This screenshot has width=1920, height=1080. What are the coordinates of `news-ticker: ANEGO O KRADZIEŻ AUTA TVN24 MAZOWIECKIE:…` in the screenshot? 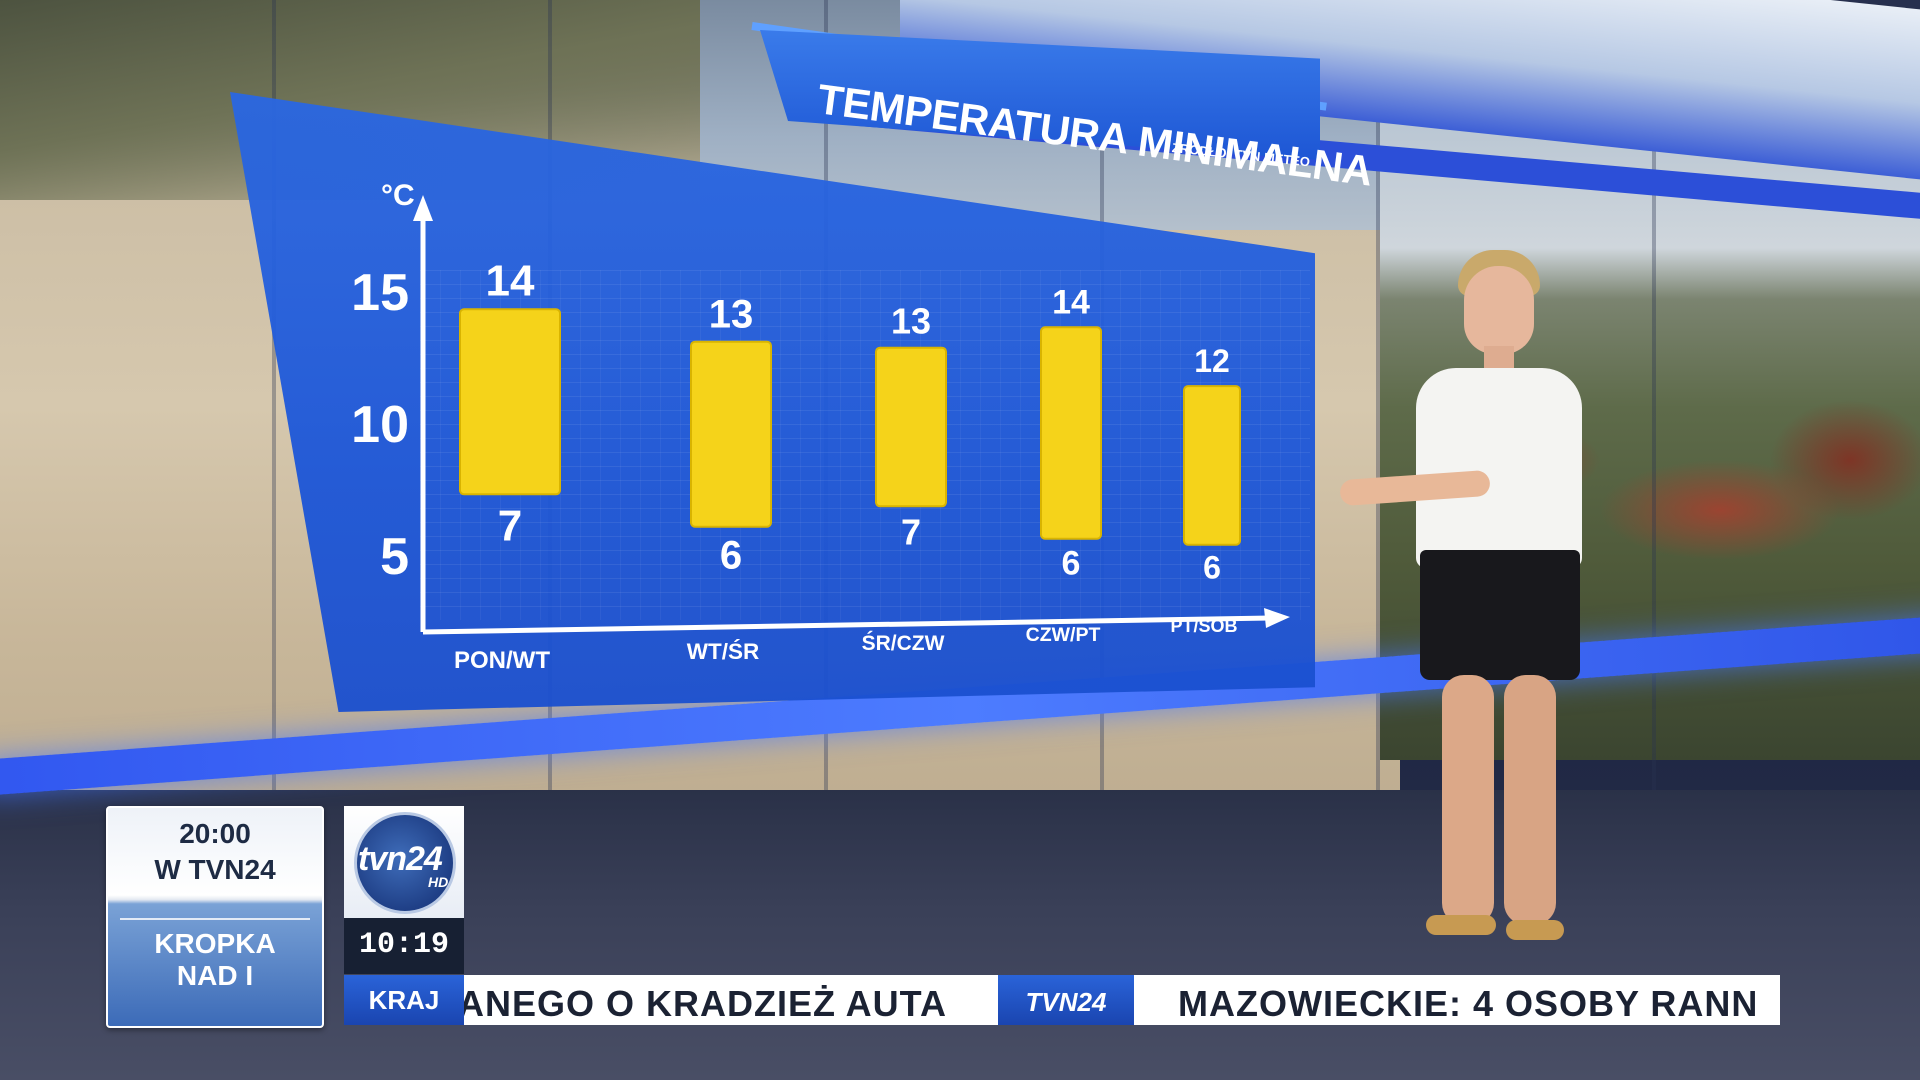 It's located at (1122, 1000).